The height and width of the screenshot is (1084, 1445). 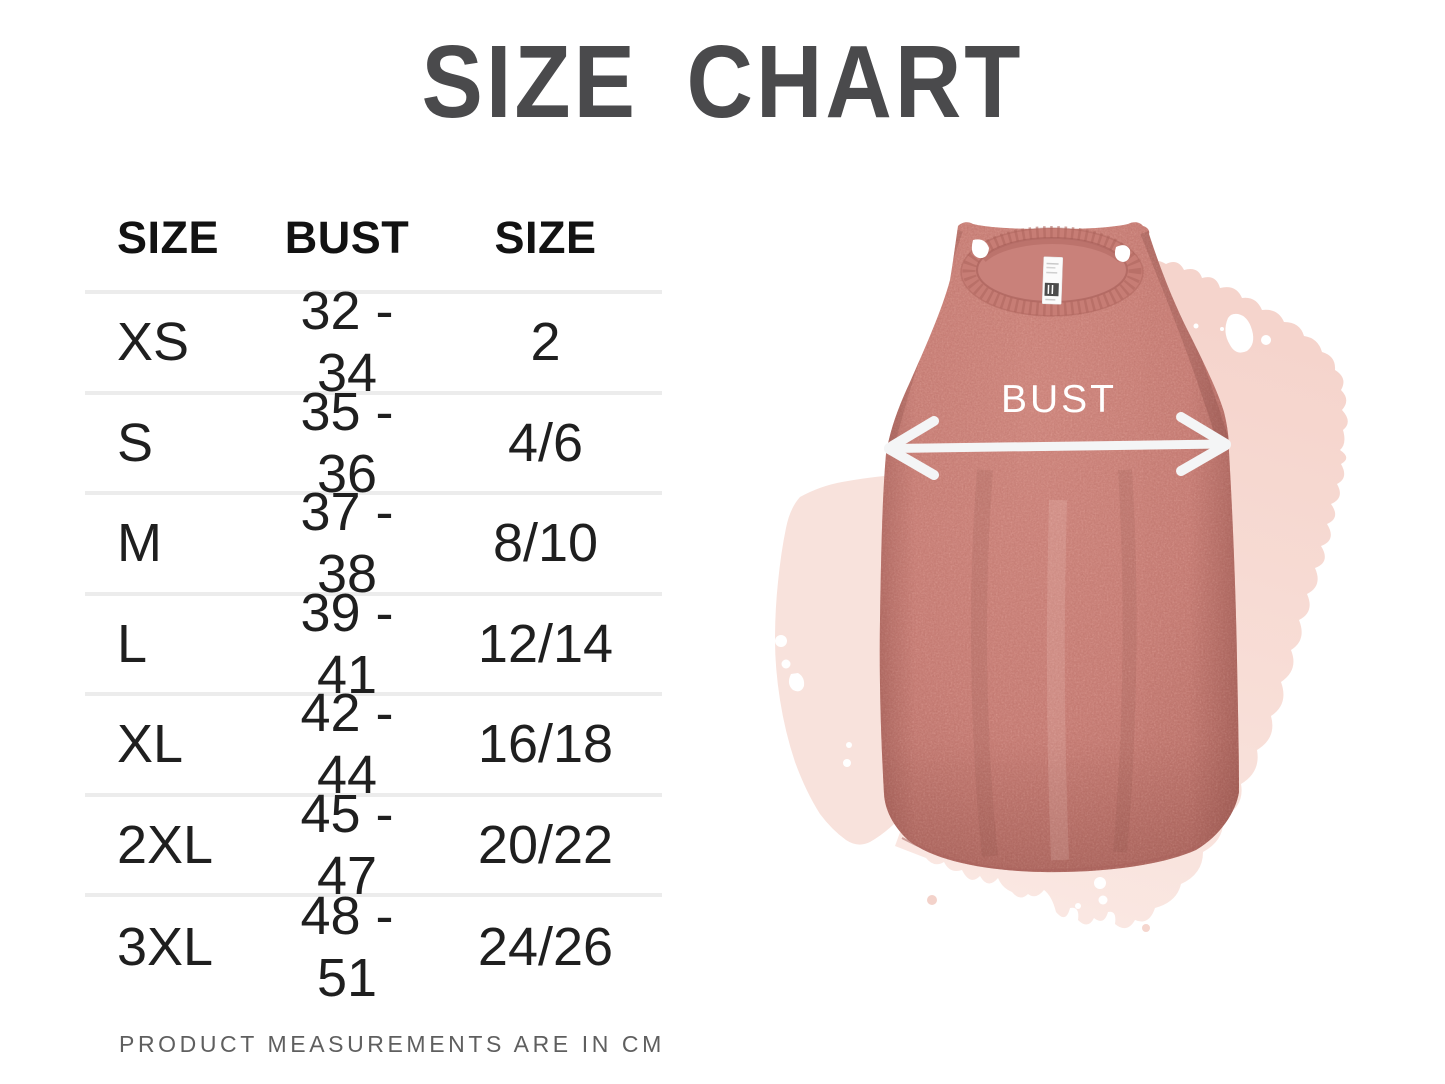 What do you see at coordinates (132, 643) in the screenshot?
I see `size-cell: L` at bounding box center [132, 643].